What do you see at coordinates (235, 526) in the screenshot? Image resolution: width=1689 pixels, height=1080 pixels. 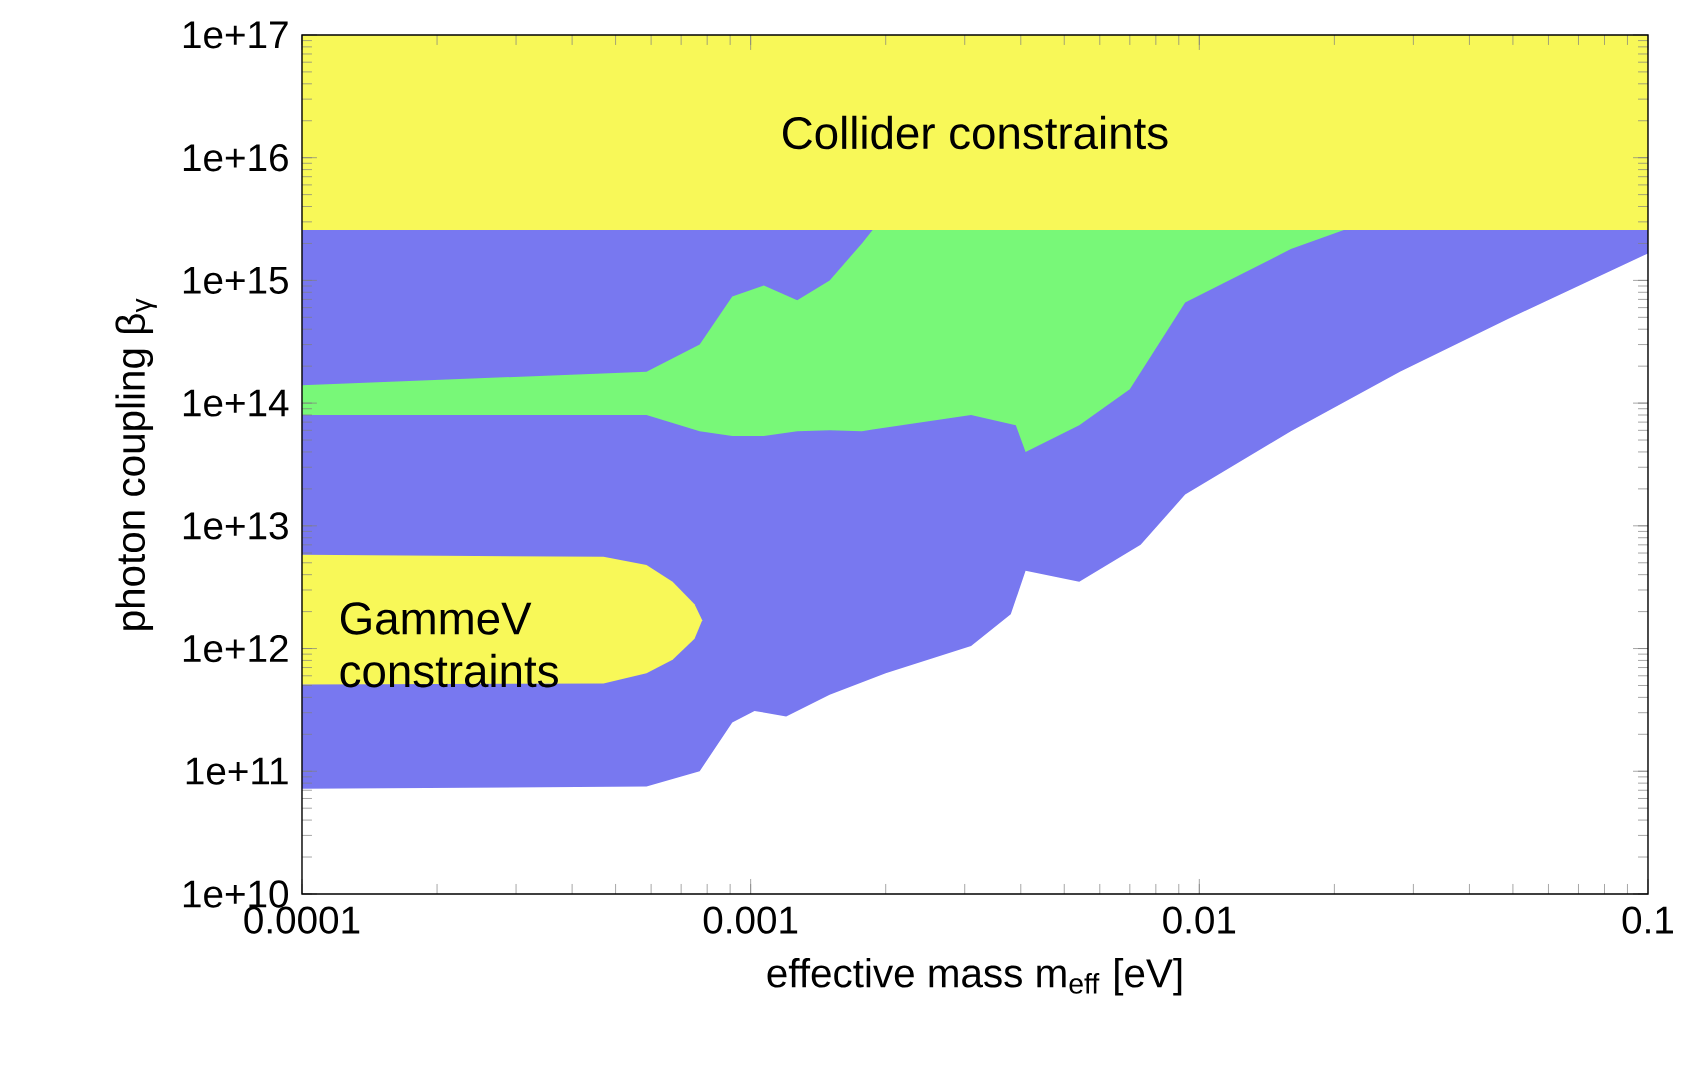 I see `y-tick-label: 1e+13` at bounding box center [235, 526].